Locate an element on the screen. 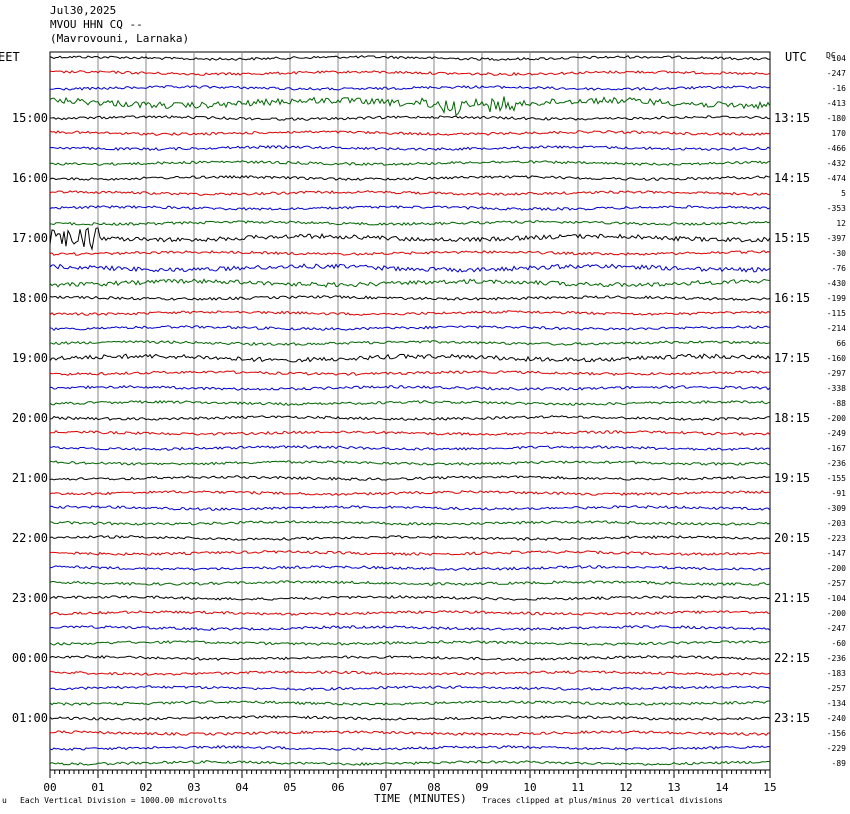 This screenshot has width=850, height=814. right-hour-label: 14:15 is located at coordinates (792, 178).